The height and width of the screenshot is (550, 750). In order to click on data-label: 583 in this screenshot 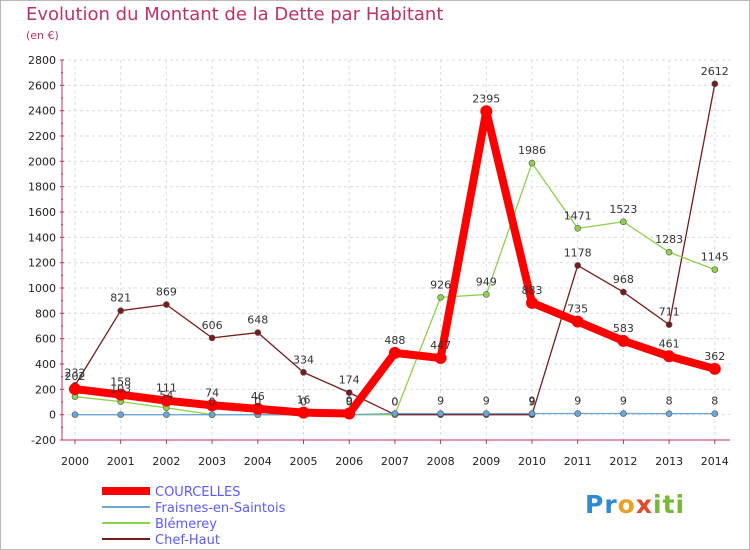, I will do `click(623, 328)`.